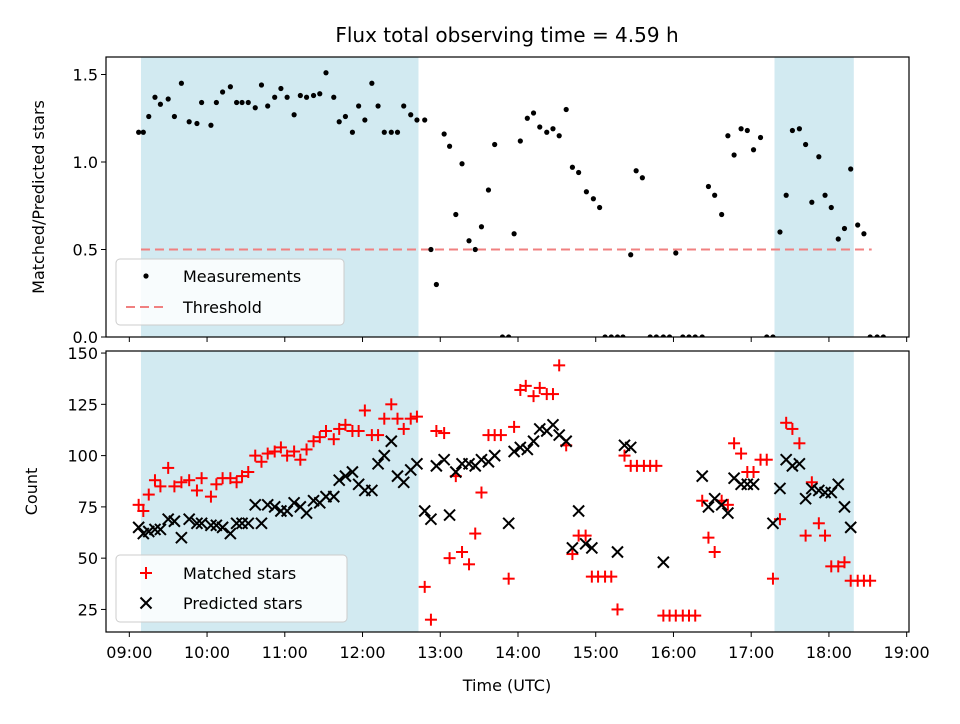 This screenshot has width=960, height=724. What do you see at coordinates (506, 685) in the screenshot?
I see `x-axis-label: Time (UTC)` at bounding box center [506, 685].